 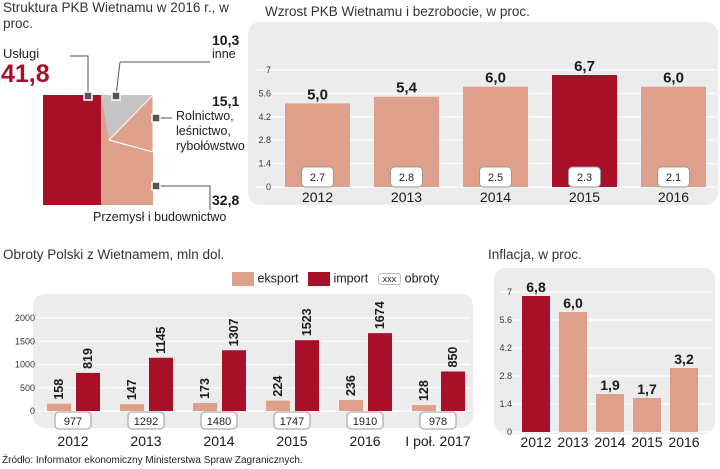 What do you see at coordinates (156, 118) in the screenshot?
I see `leader-agri-marker` at bounding box center [156, 118].